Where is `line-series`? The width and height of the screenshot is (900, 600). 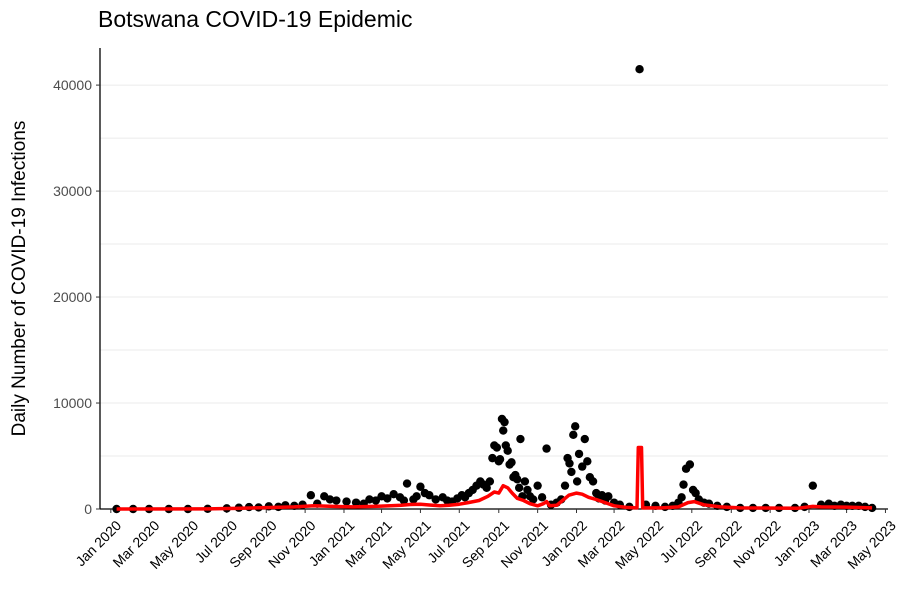
line-series is located at coordinates (494, 478).